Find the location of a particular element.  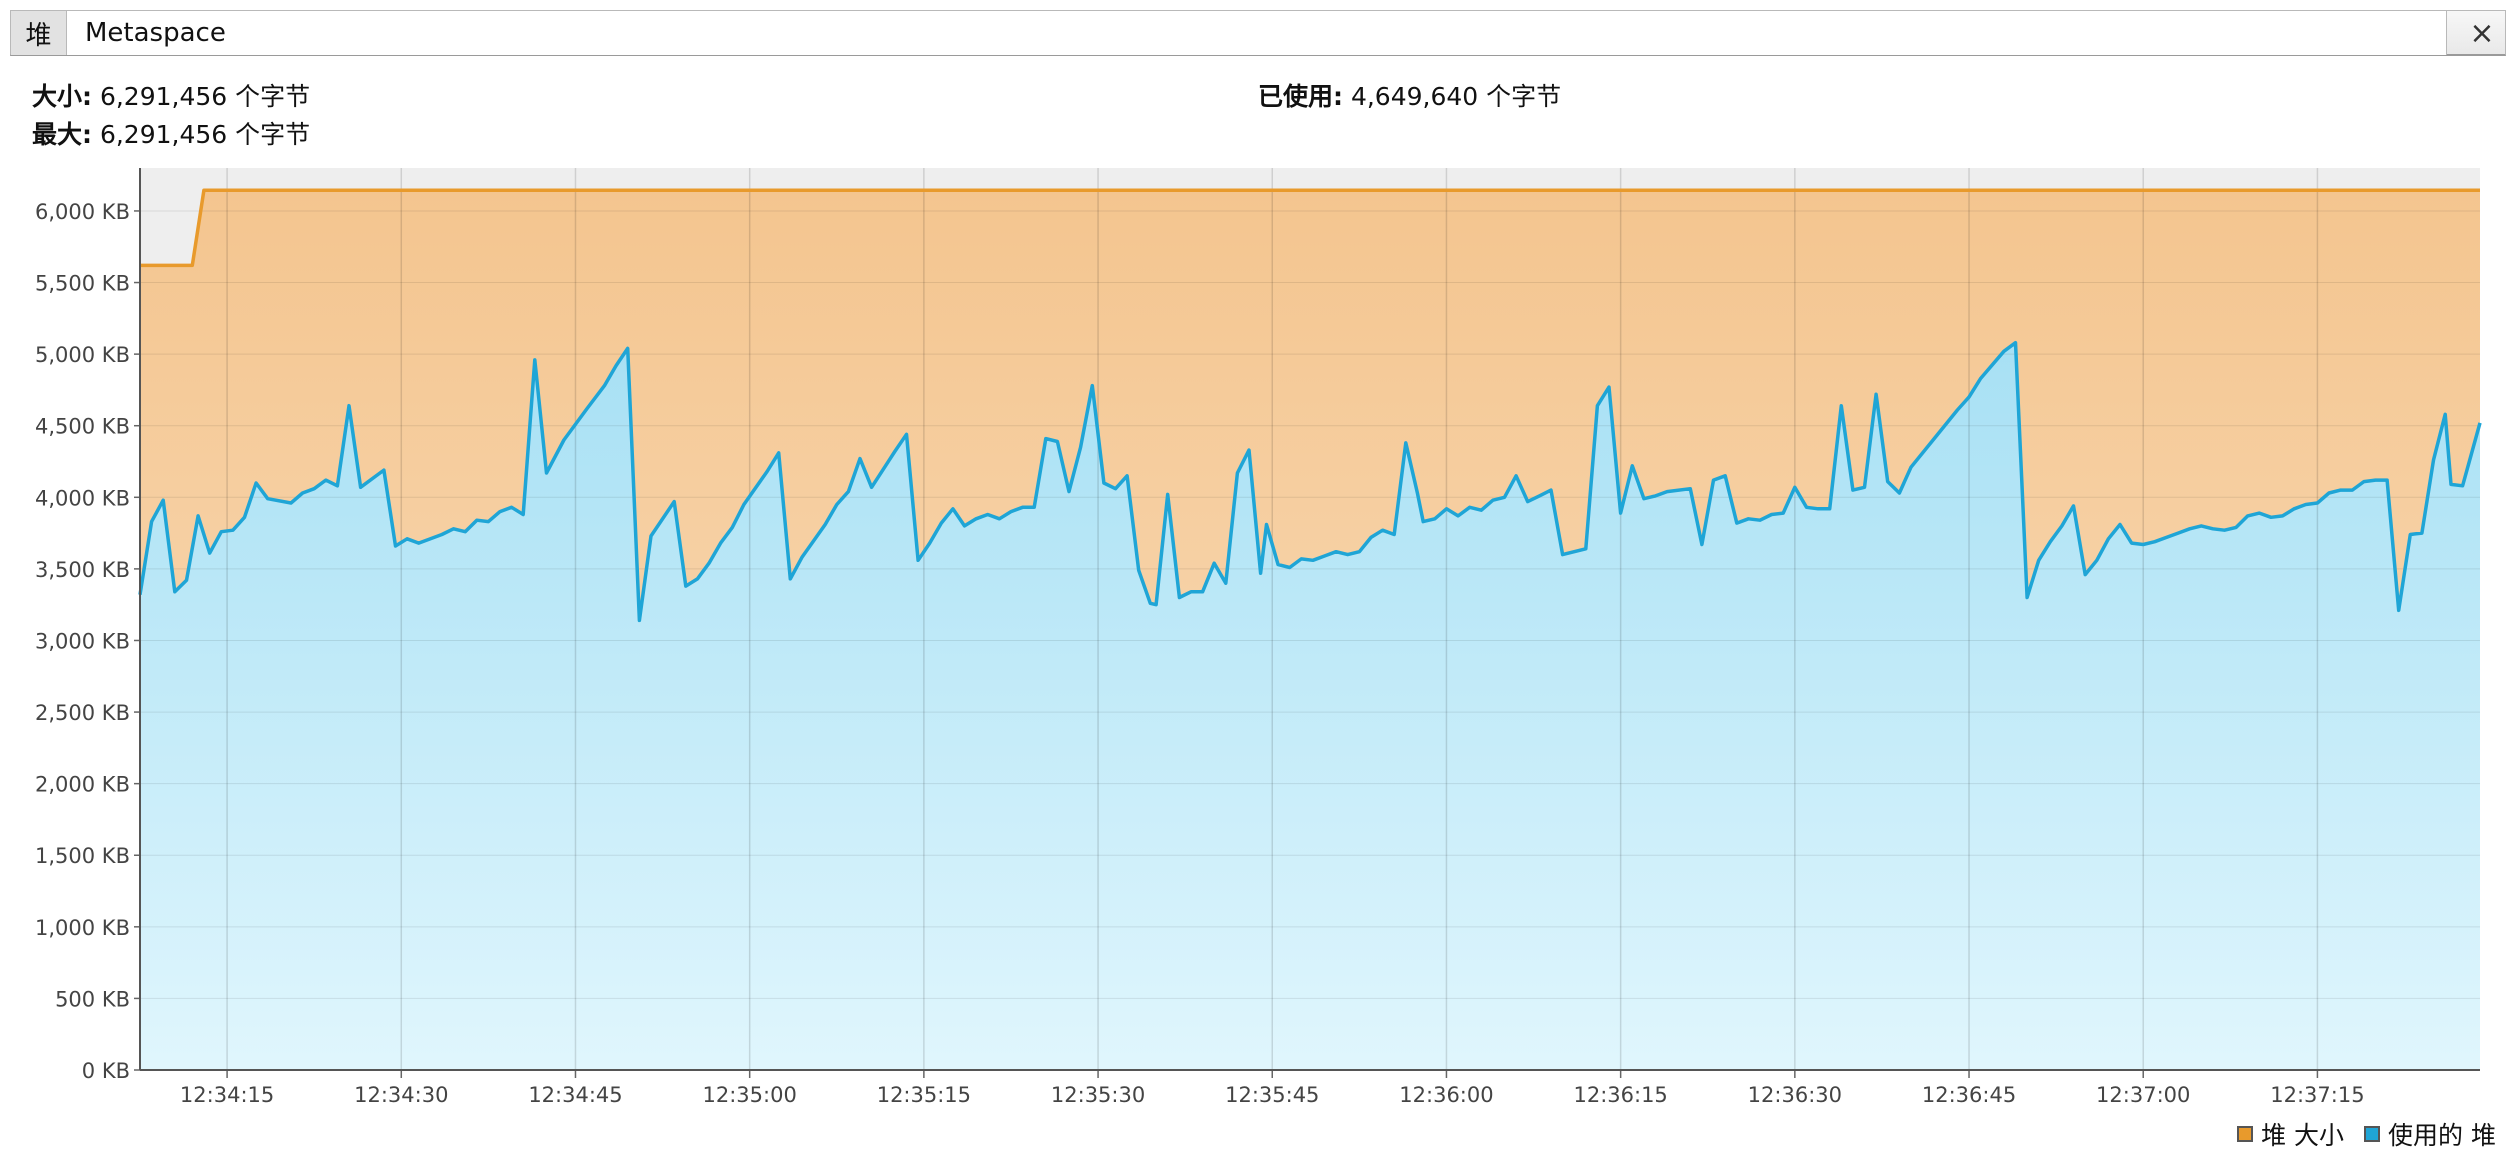

x-tick-label: 12:37:15 is located at coordinates (2317, 1095).